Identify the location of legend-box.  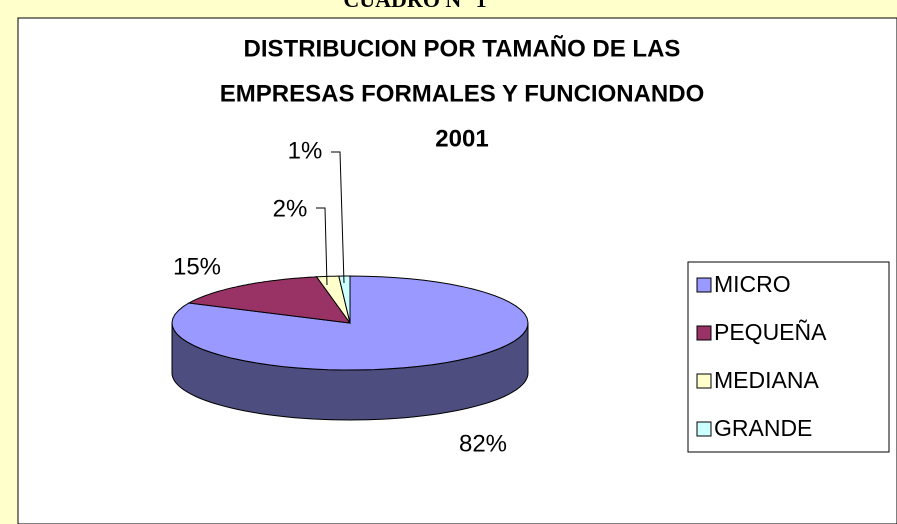
(788, 357).